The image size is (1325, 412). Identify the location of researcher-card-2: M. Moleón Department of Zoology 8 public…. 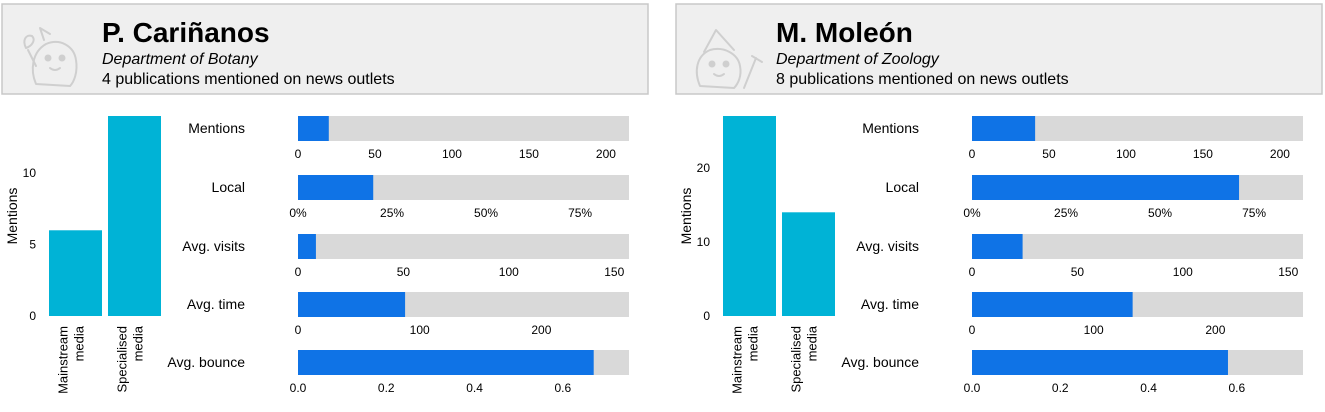
(999, 49).